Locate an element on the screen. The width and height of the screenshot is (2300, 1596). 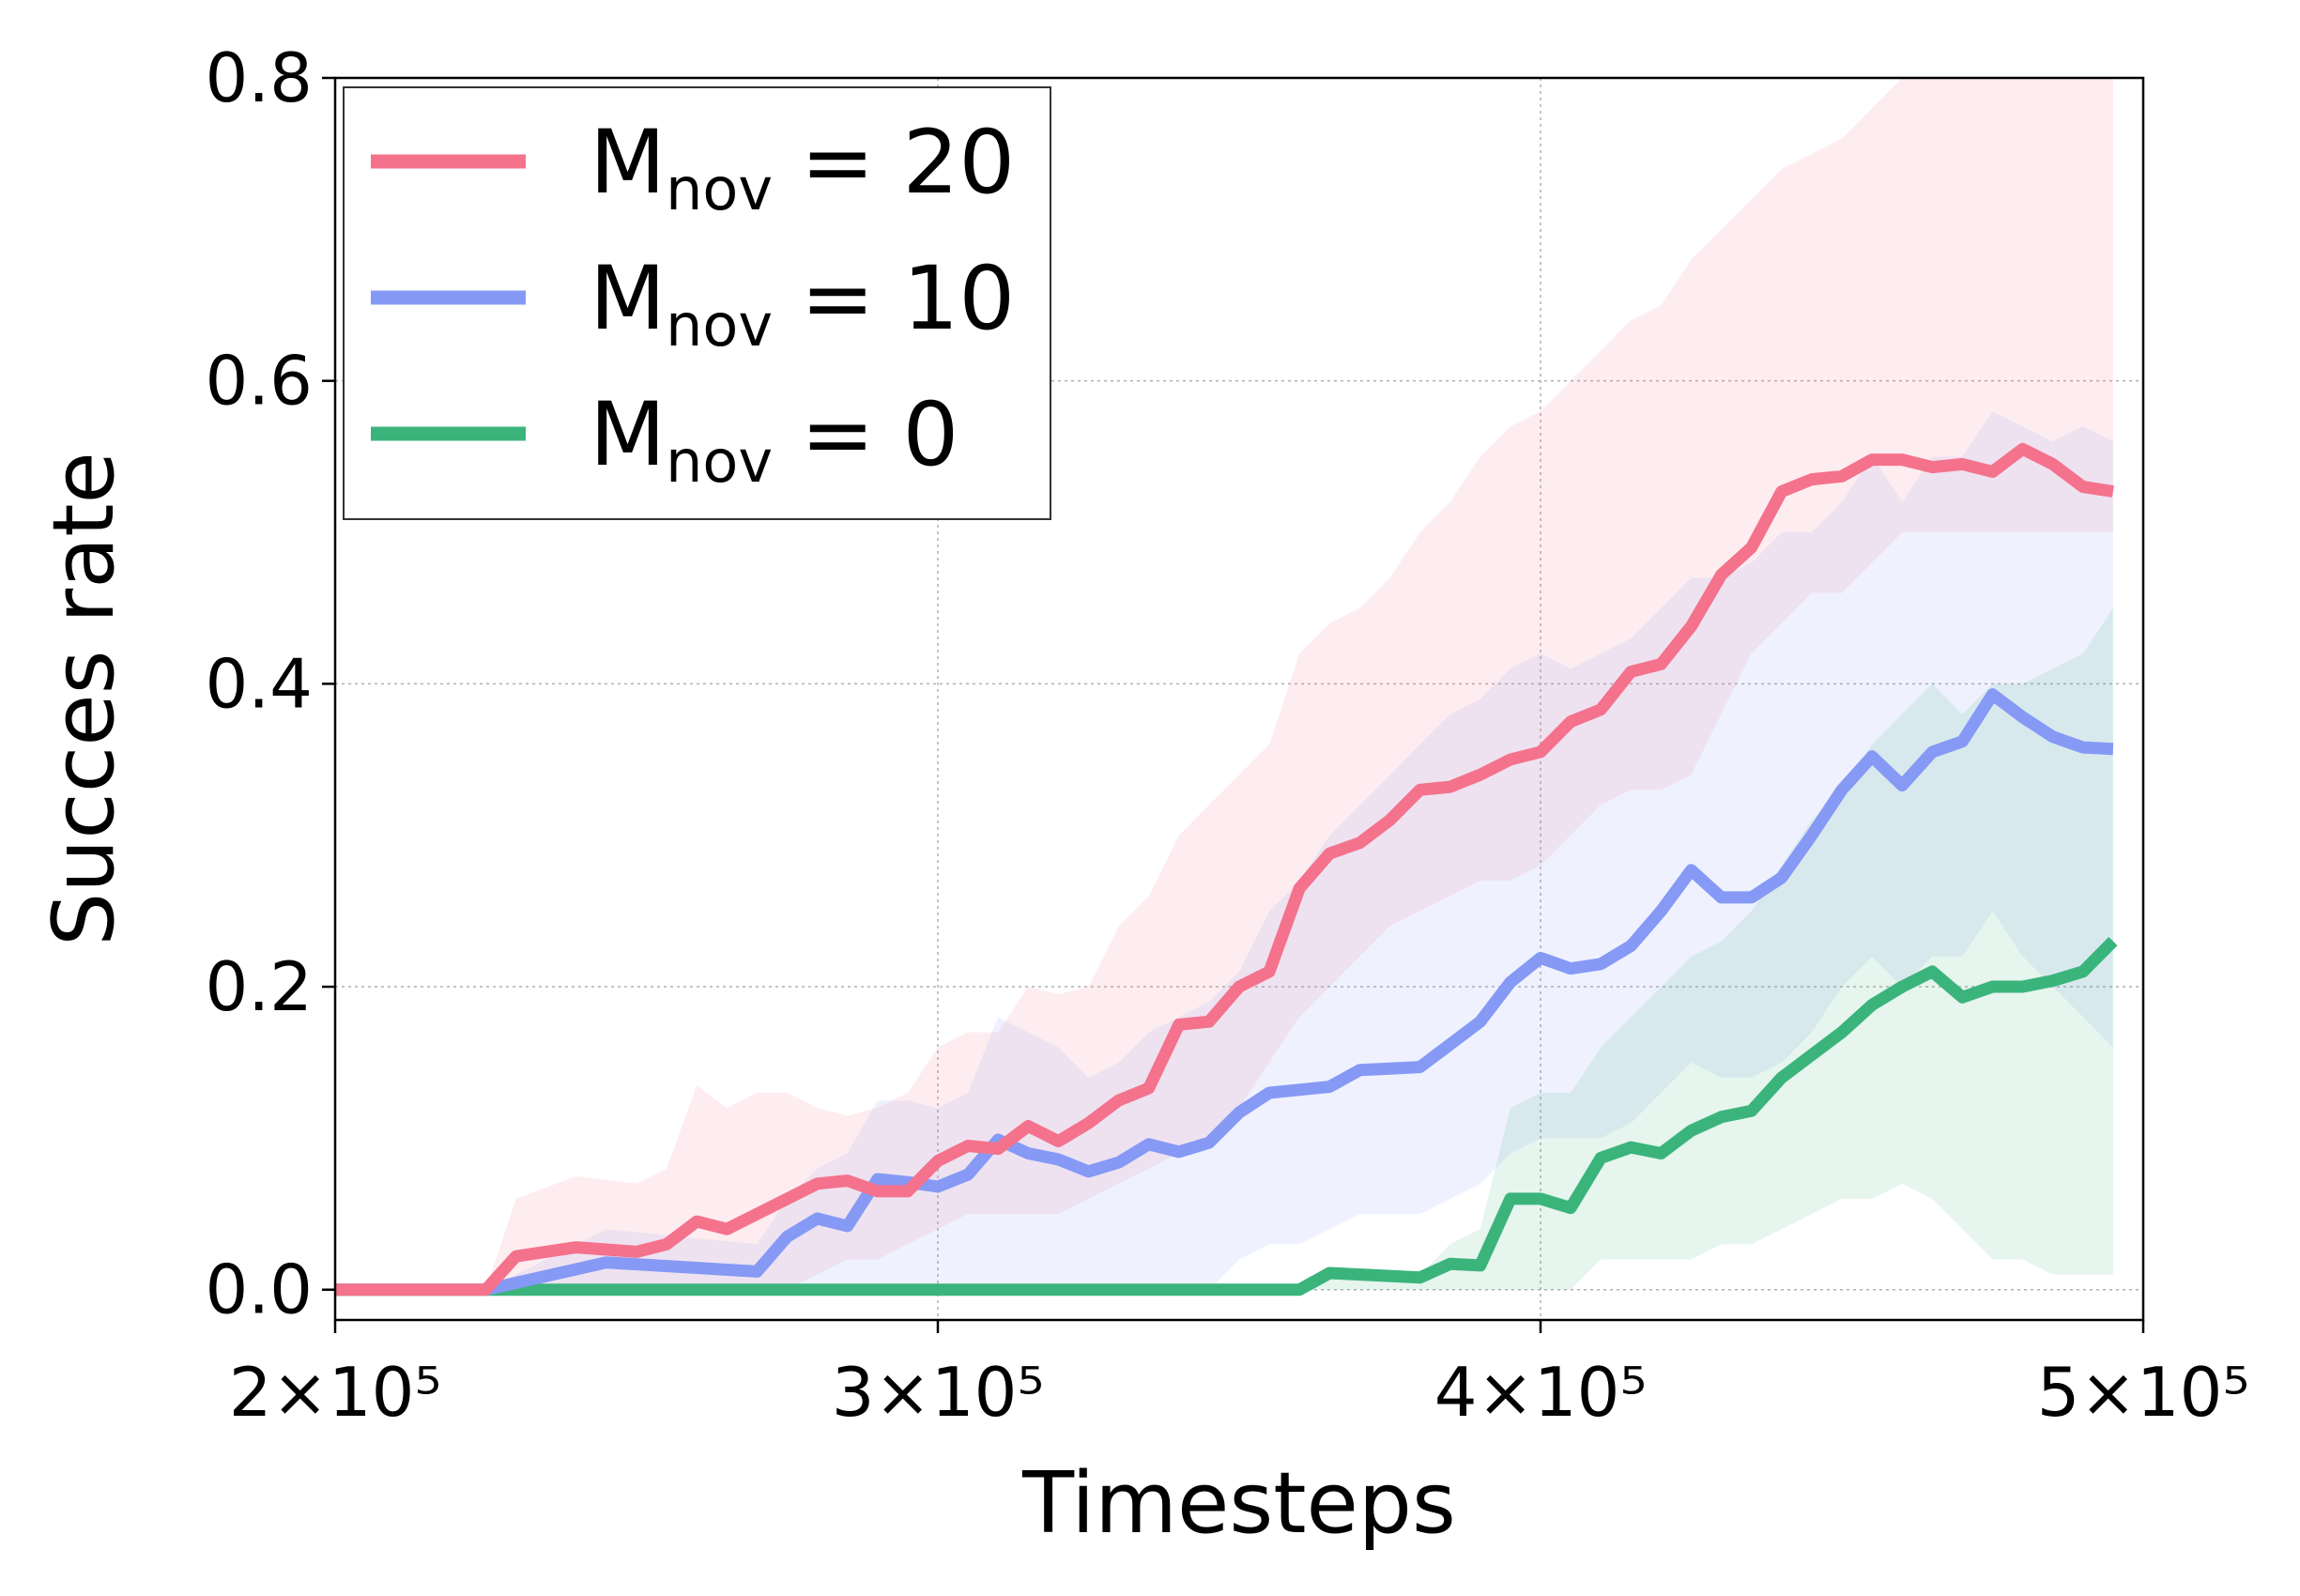
x-tick-label-0: 2×10⁵ is located at coordinates (336, 1393).